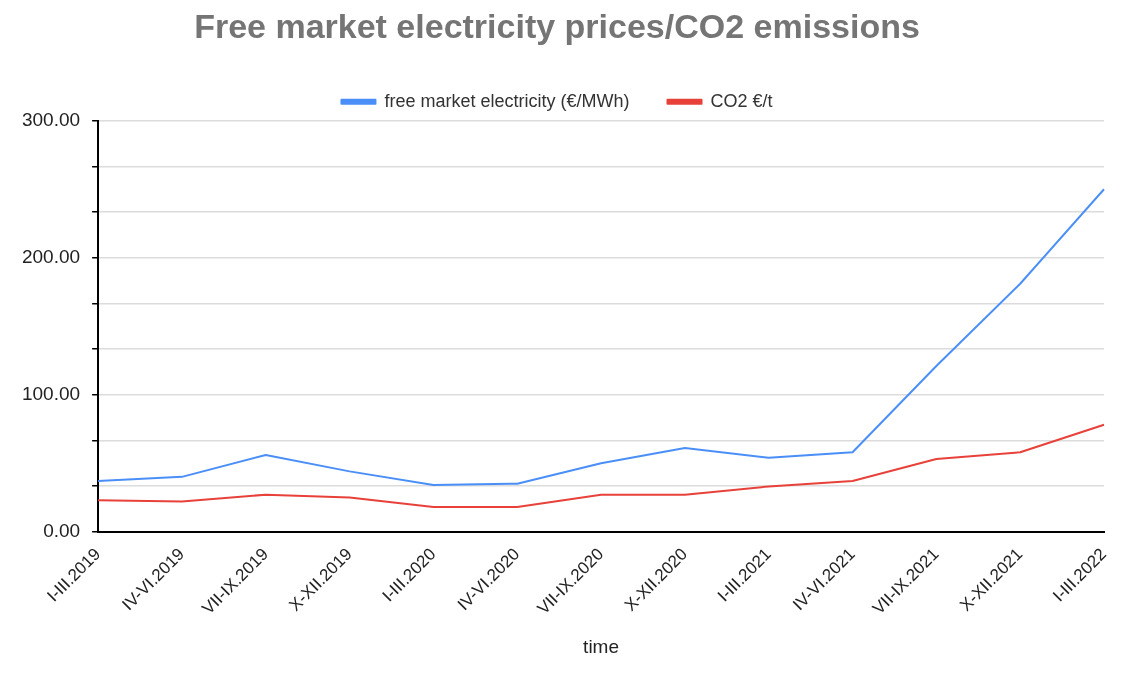 This screenshot has width=1134, height=673. Describe the element at coordinates (601, 646) in the screenshot. I see `x-axis-title: time` at that location.